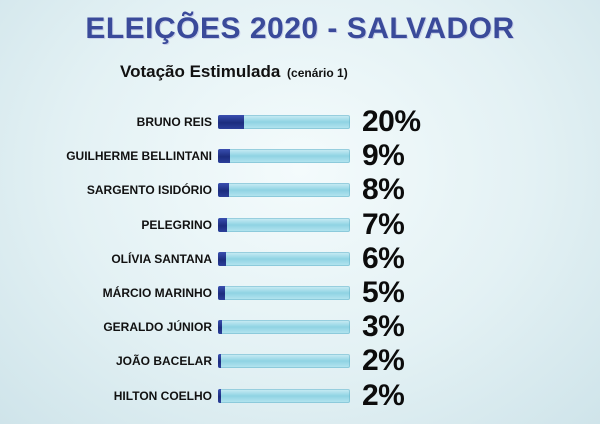  What do you see at coordinates (162, 395) in the screenshot?
I see `category-label: HILTON COELHO` at bounding box center [162, 395].